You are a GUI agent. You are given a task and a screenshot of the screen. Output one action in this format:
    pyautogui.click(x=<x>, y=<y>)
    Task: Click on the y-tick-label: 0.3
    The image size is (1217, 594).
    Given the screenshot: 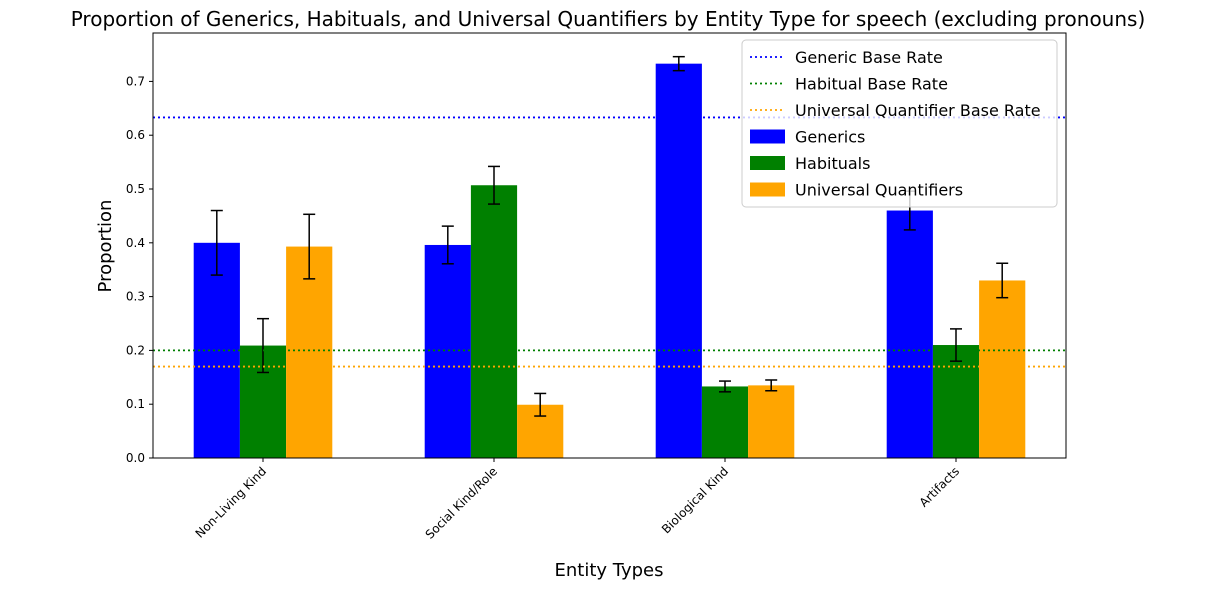 What is the action you would take?
    pyautogui.click(x=135, y=297)
    